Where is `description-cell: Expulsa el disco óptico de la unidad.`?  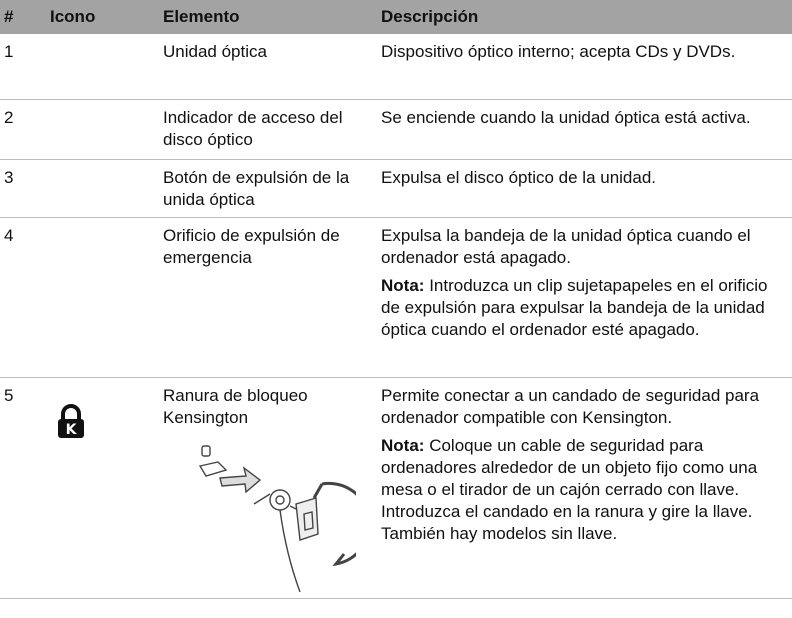 description-cell: Expulsa el disco óptico de la unidad. is located at coordinates (583, 178).